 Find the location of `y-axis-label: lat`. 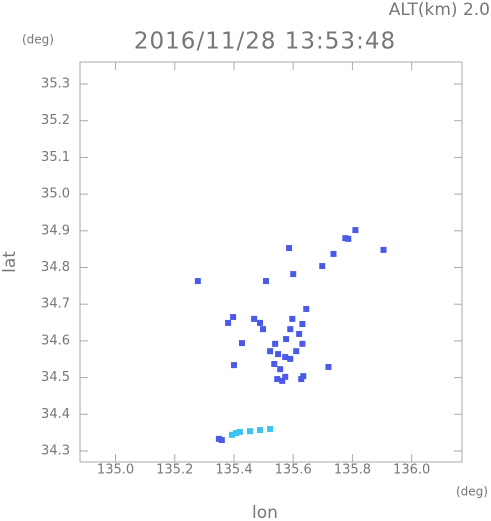

y-axis-label: lat is located at coordinates (10, 262).